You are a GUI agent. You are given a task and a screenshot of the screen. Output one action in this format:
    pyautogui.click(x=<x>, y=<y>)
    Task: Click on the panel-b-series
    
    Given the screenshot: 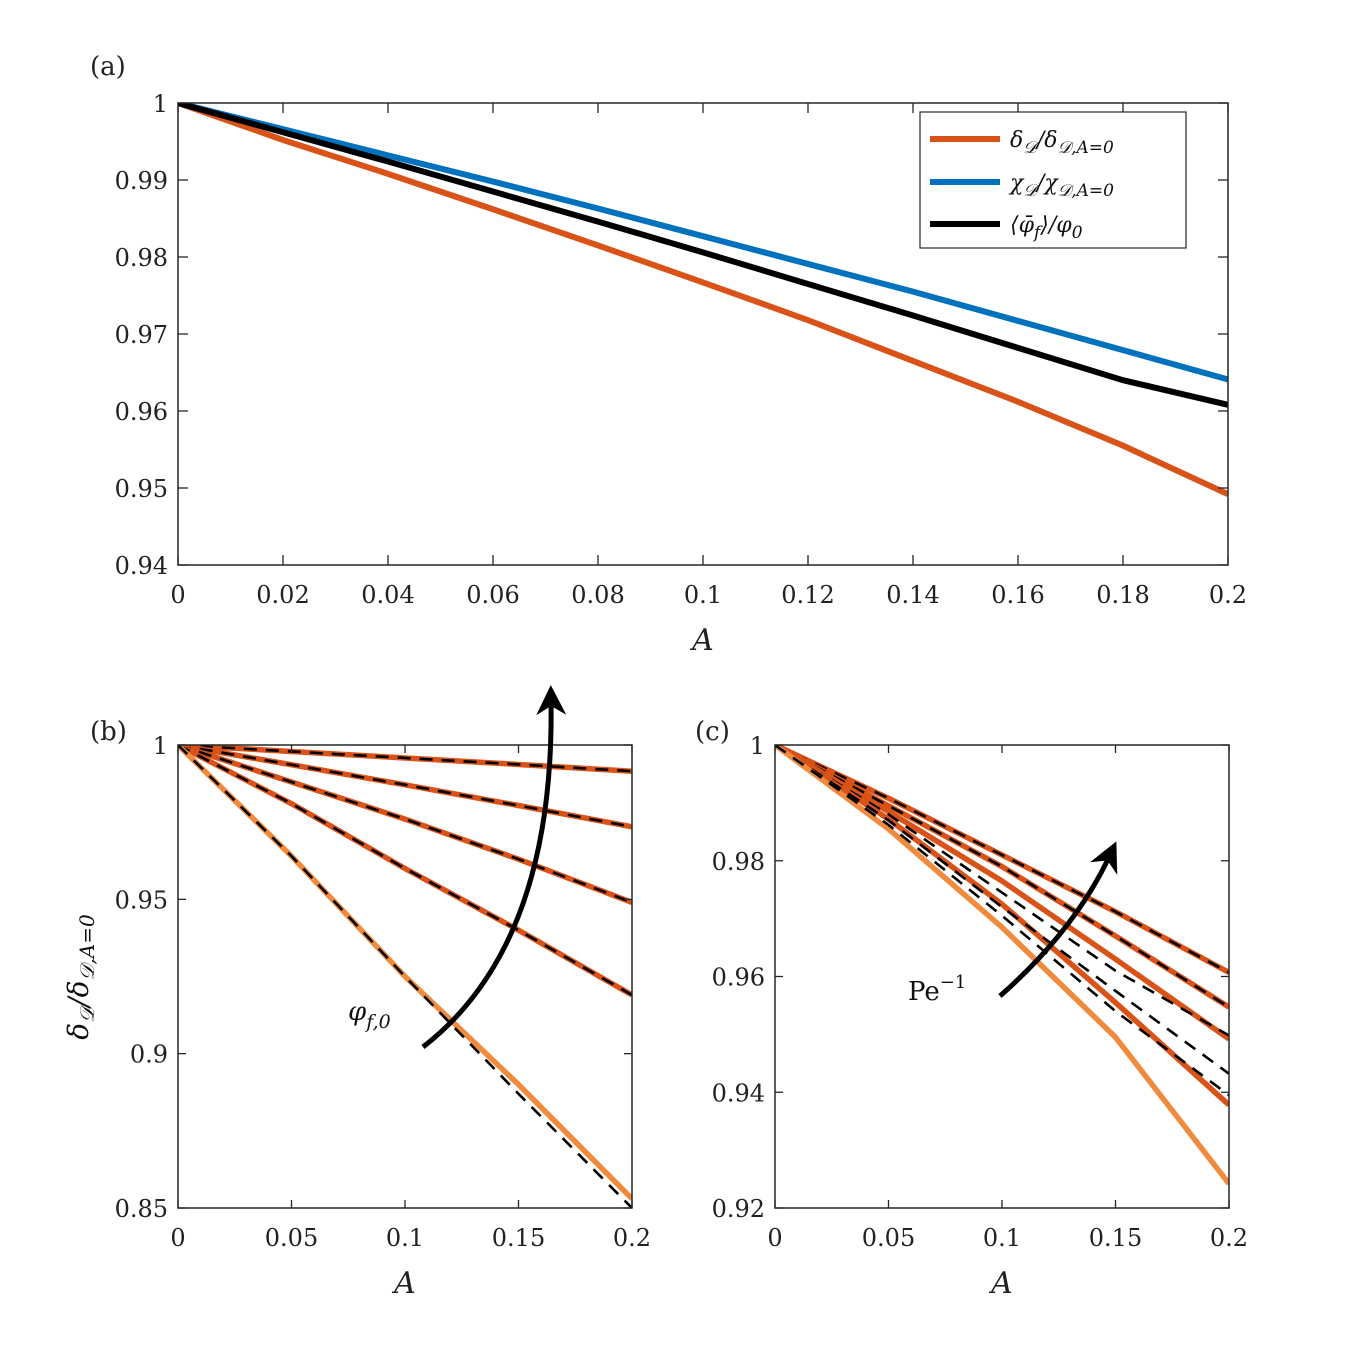 What is the action you would take?
    pyautogui.click(x=405, y=976)
    